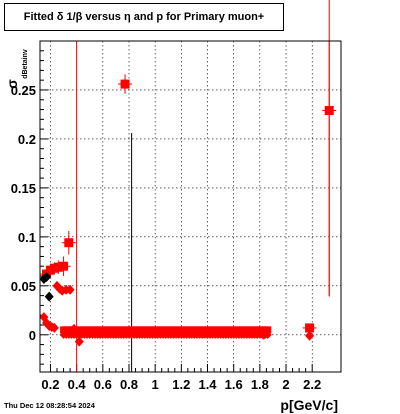 Image resolution: width=400 pixels, height=414 pixels. What do you see at coordinates (309, 405) in the screenshot?
I see `x-axis-title: p[GeV/c]` at bounding box center [309, 405].